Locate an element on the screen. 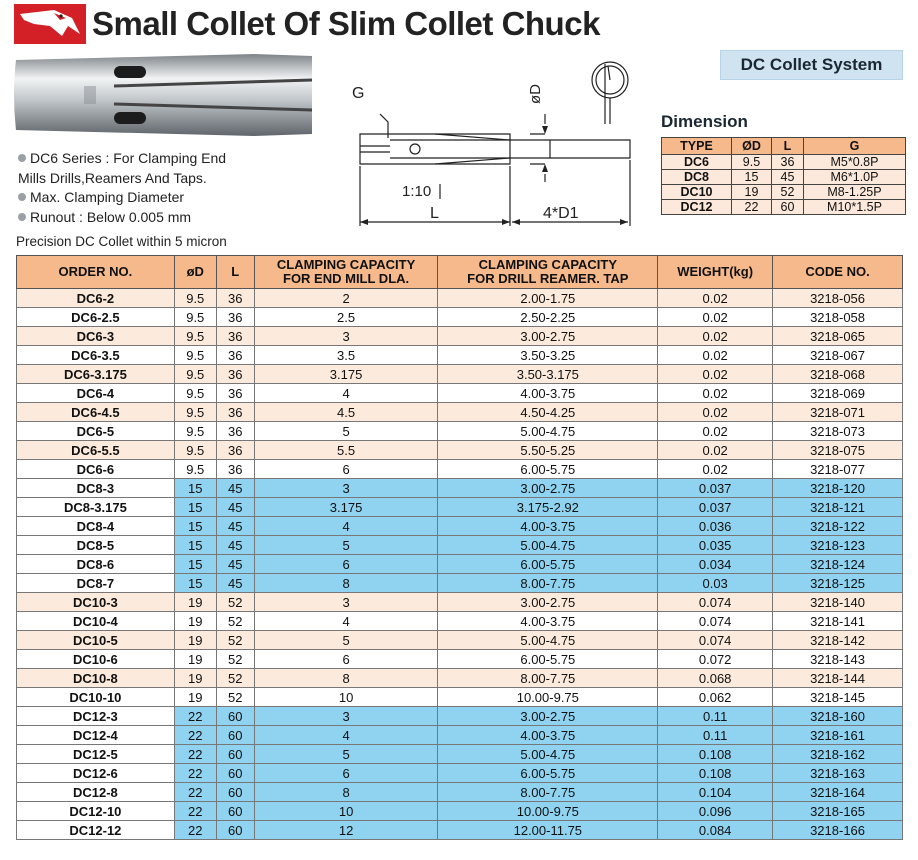  table-row: DC6-6 9.5 36 6 6.00-5.75 0.02 3218-077 is located at coordinates (459, 469).